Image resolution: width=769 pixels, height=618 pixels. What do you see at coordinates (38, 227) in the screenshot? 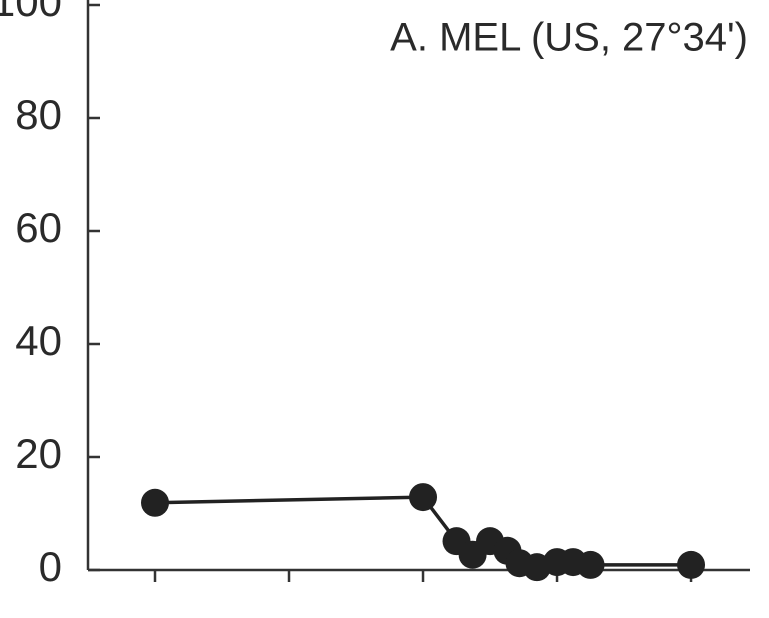
I see `y-tick-label: 60` at bounding box center [38, 227].